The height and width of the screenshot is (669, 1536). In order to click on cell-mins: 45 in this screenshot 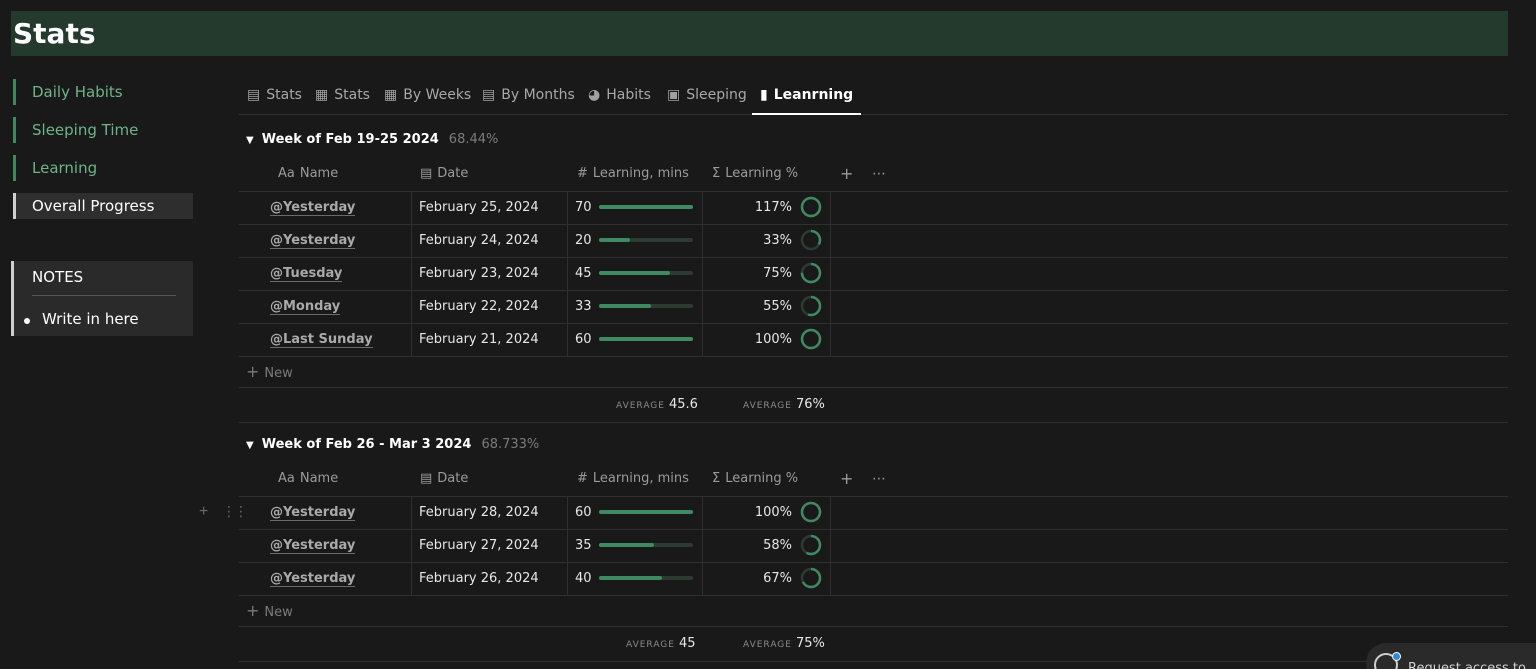, I will do `click(583, 273)`.